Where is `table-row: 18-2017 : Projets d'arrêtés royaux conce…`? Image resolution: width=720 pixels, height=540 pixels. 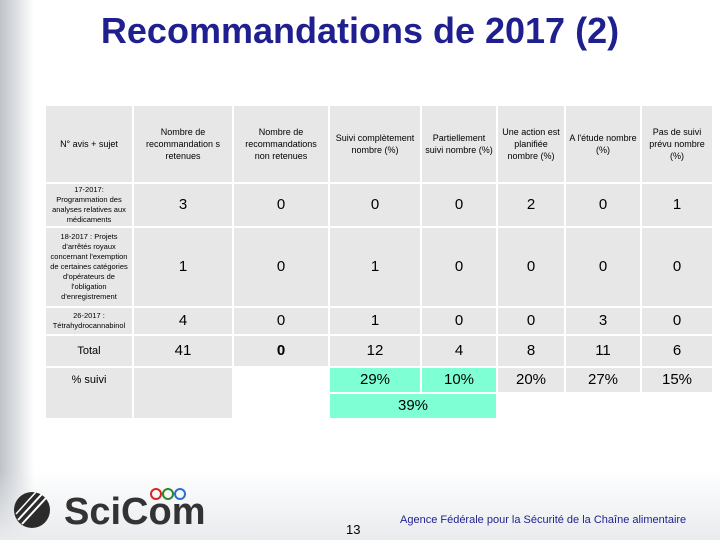
table-row: 18-2017 : Projets d'arrêtés royaux conce… is located at coordinates (379, 267).